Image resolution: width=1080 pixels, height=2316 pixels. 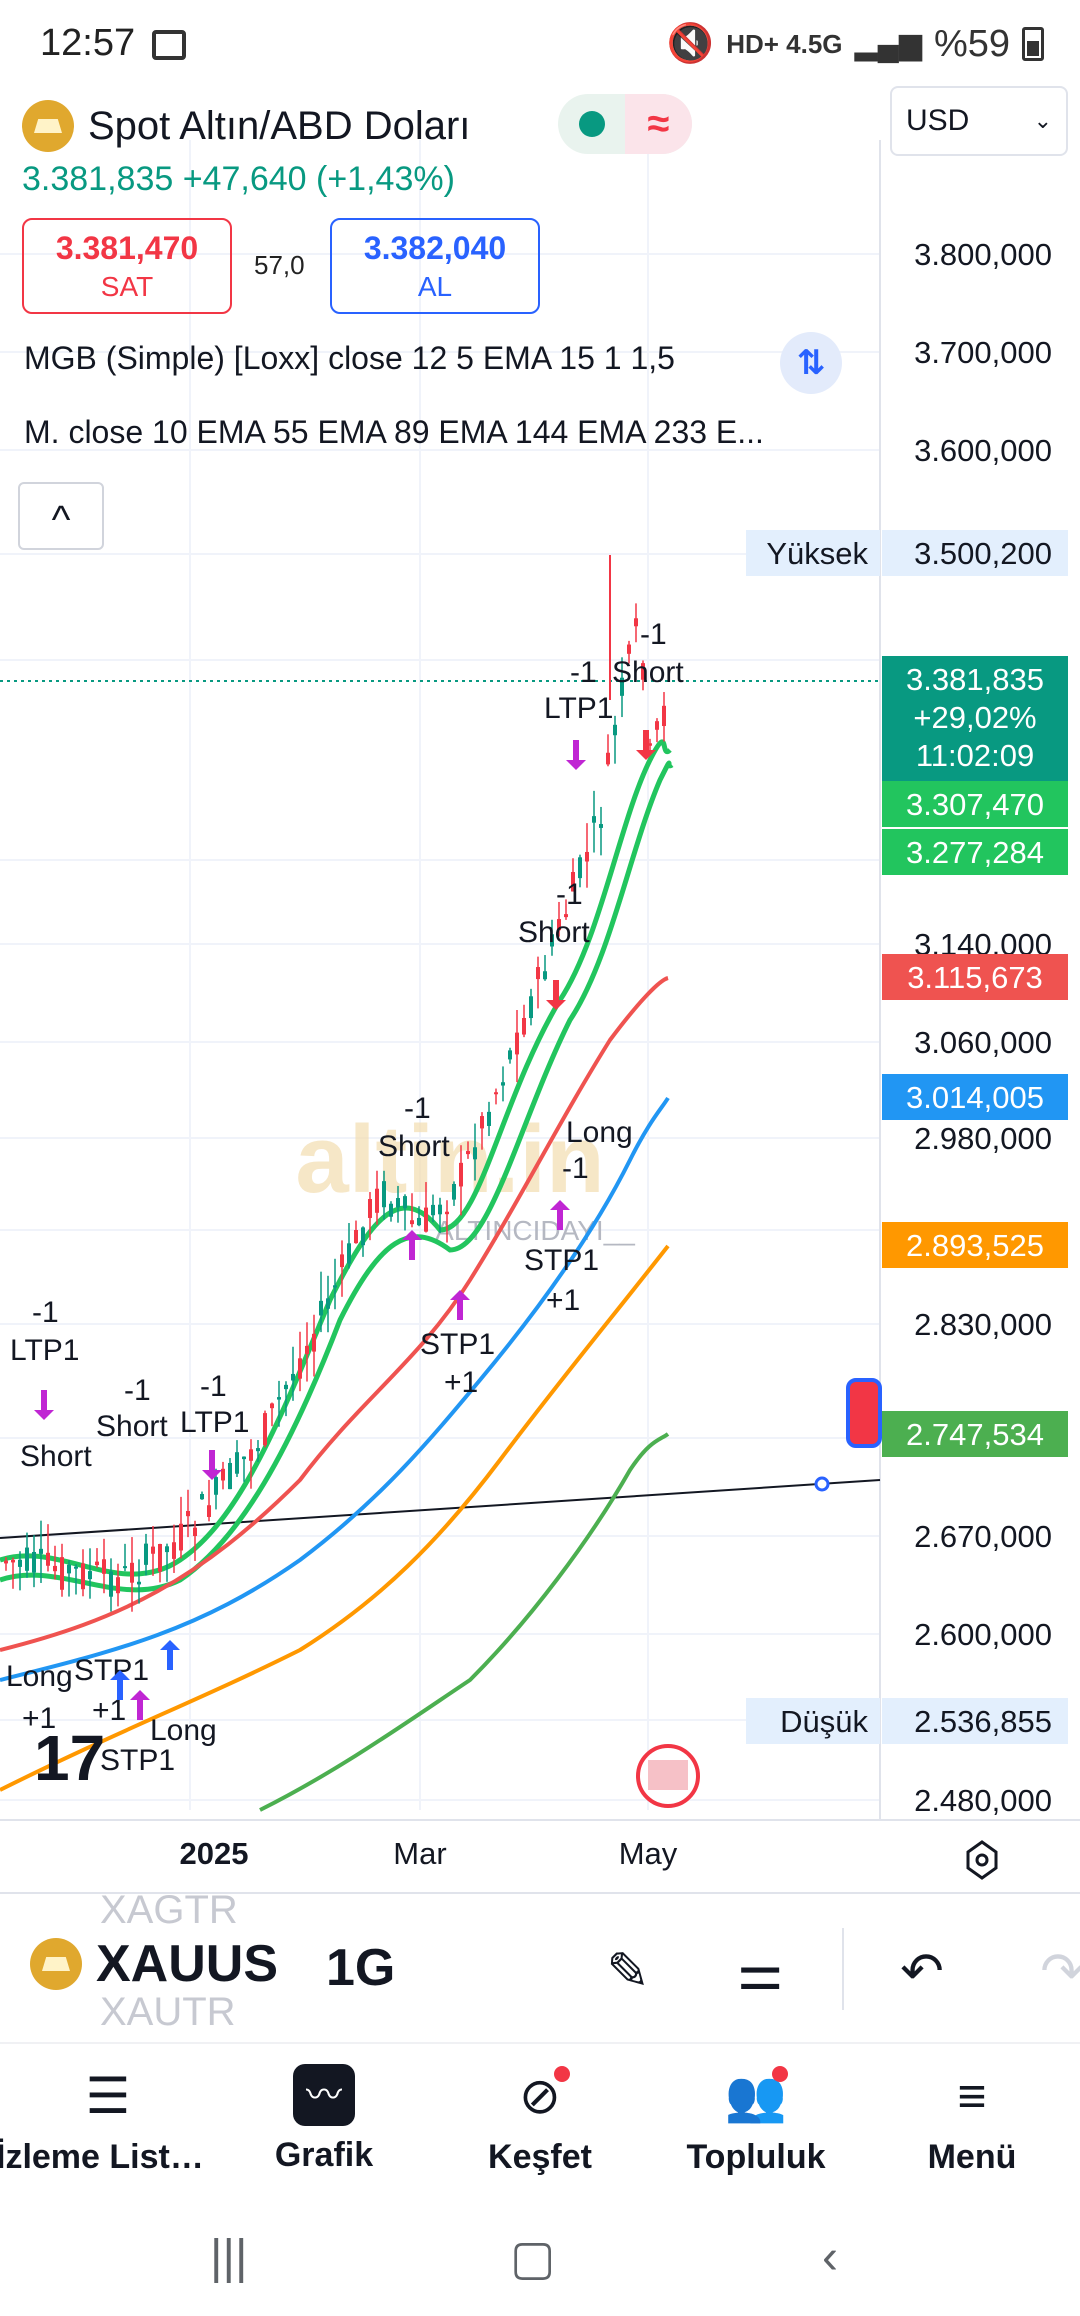 I want to click on delayed-data-icon: ≈, so click(x=658, y=124).